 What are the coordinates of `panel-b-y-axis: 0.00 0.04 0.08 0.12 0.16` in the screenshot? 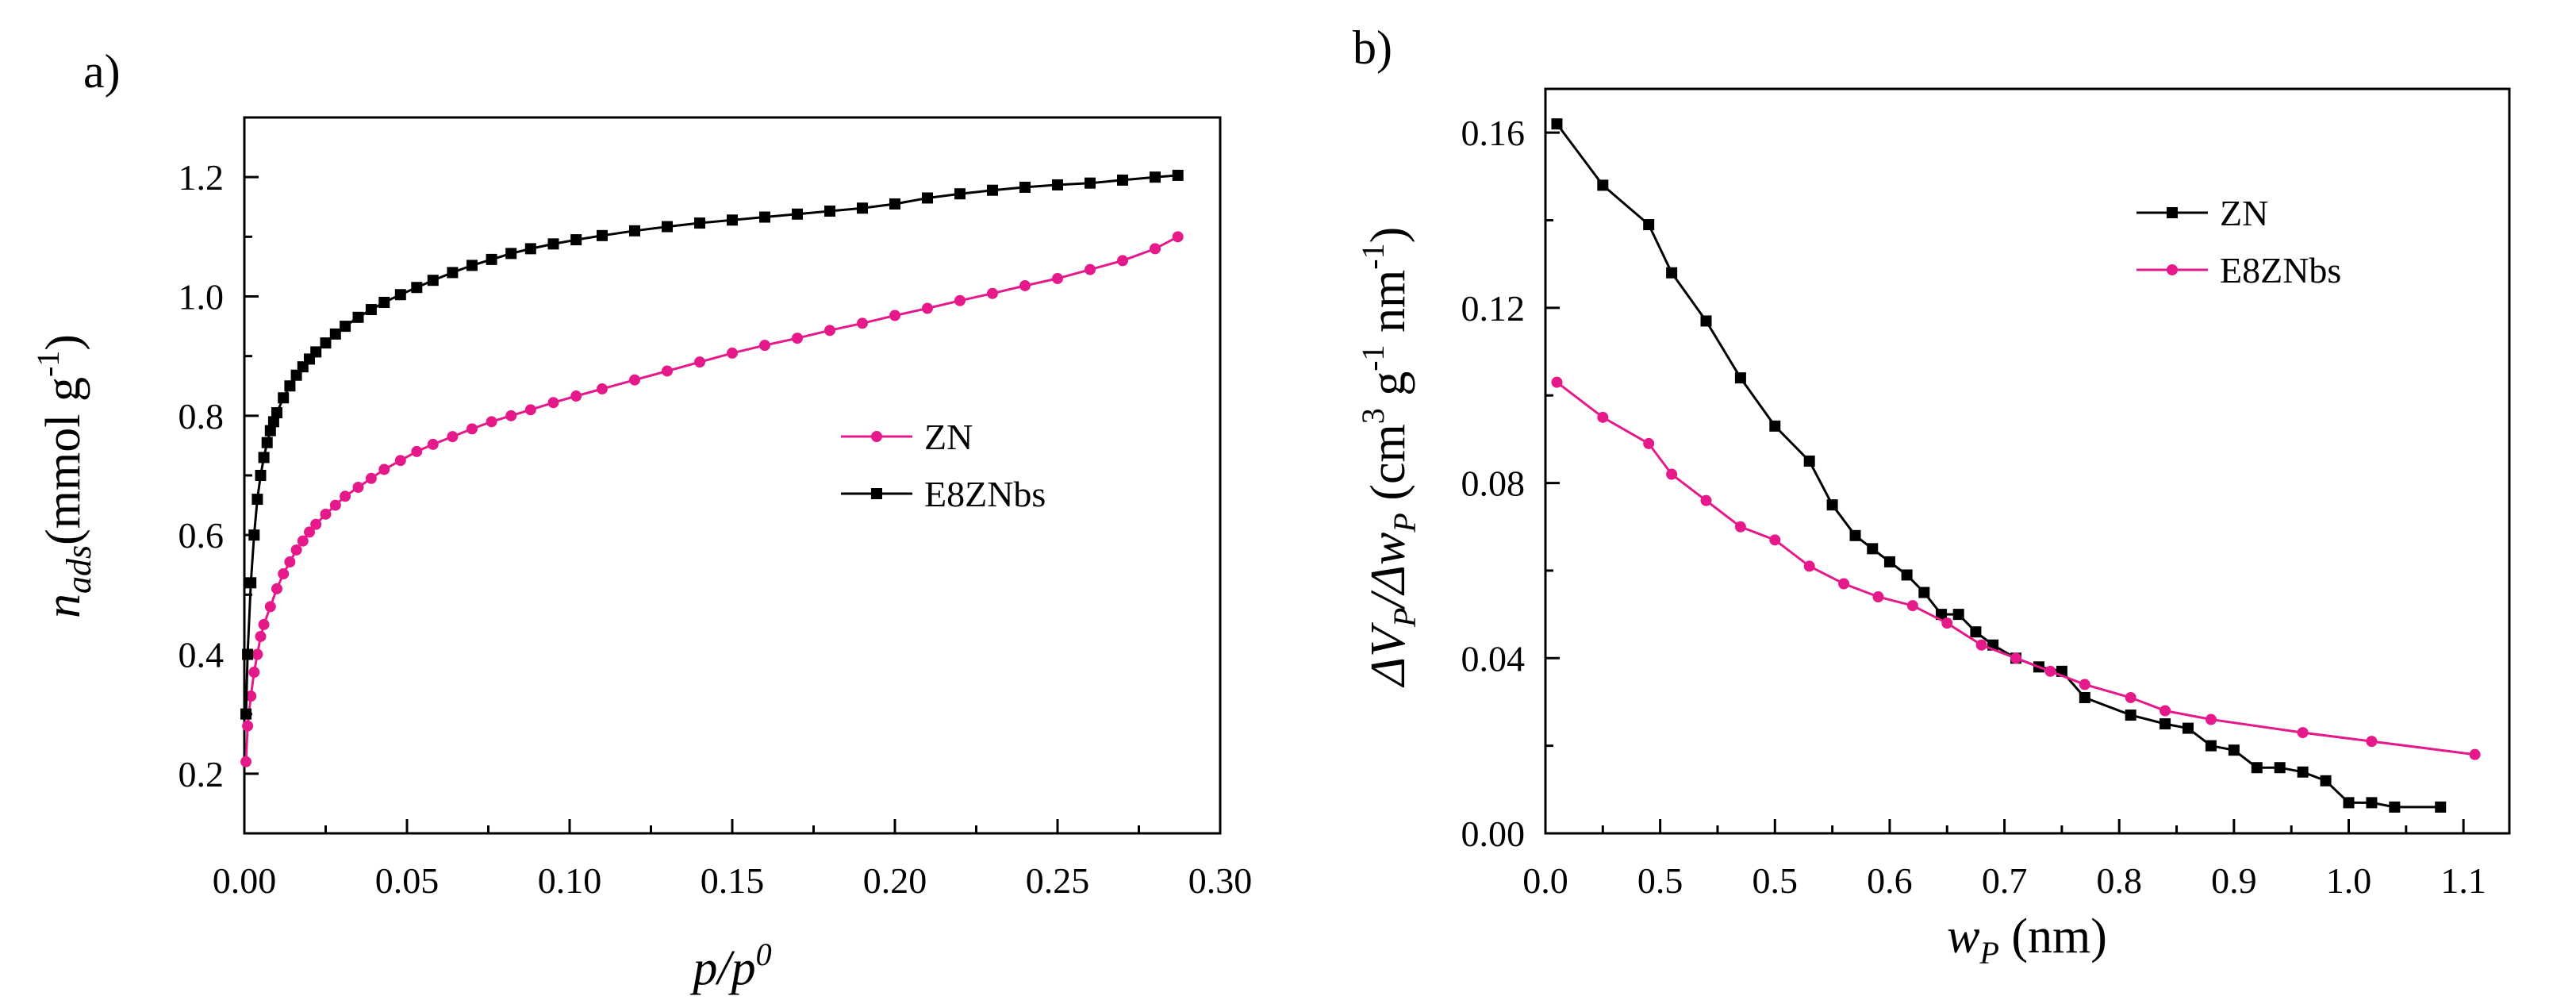 It's located at (1510, 483).